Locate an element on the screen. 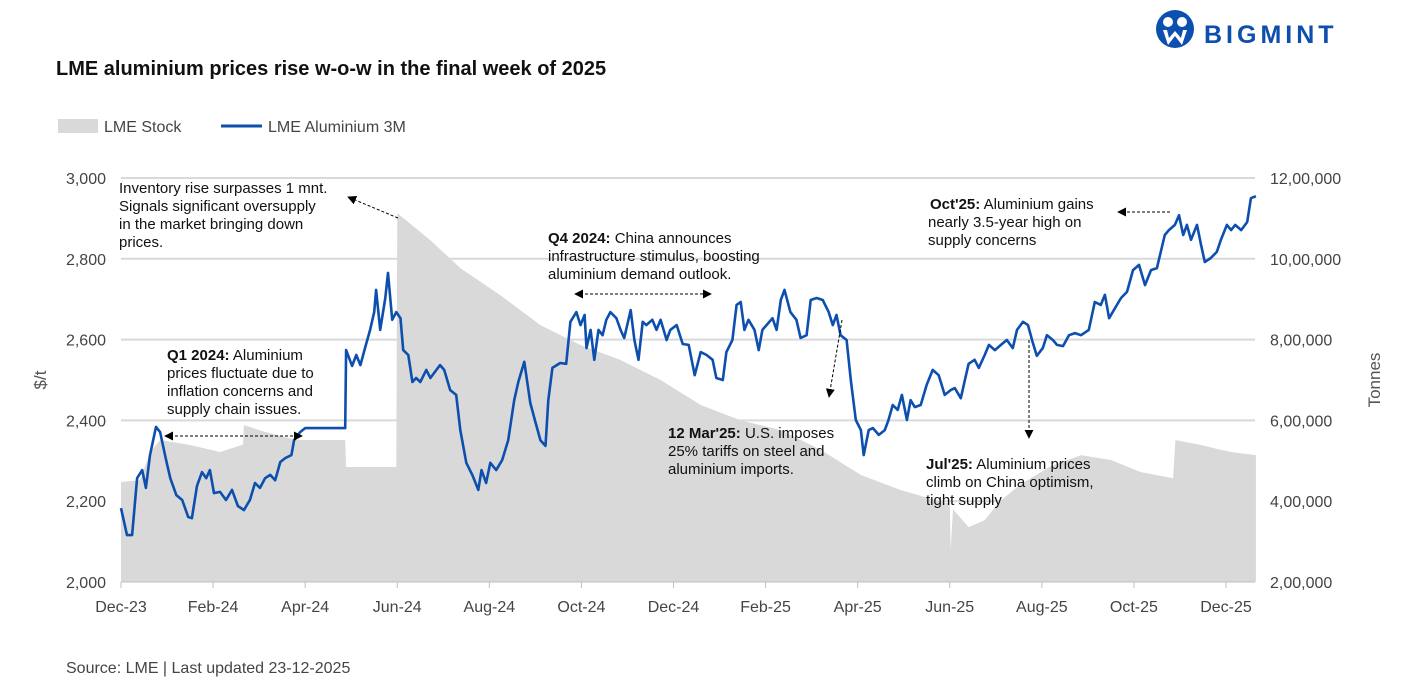 This screenshot has height=694, width=1406. y2-tick-label: 6,00,000 is located at coordinates (1301, 421).